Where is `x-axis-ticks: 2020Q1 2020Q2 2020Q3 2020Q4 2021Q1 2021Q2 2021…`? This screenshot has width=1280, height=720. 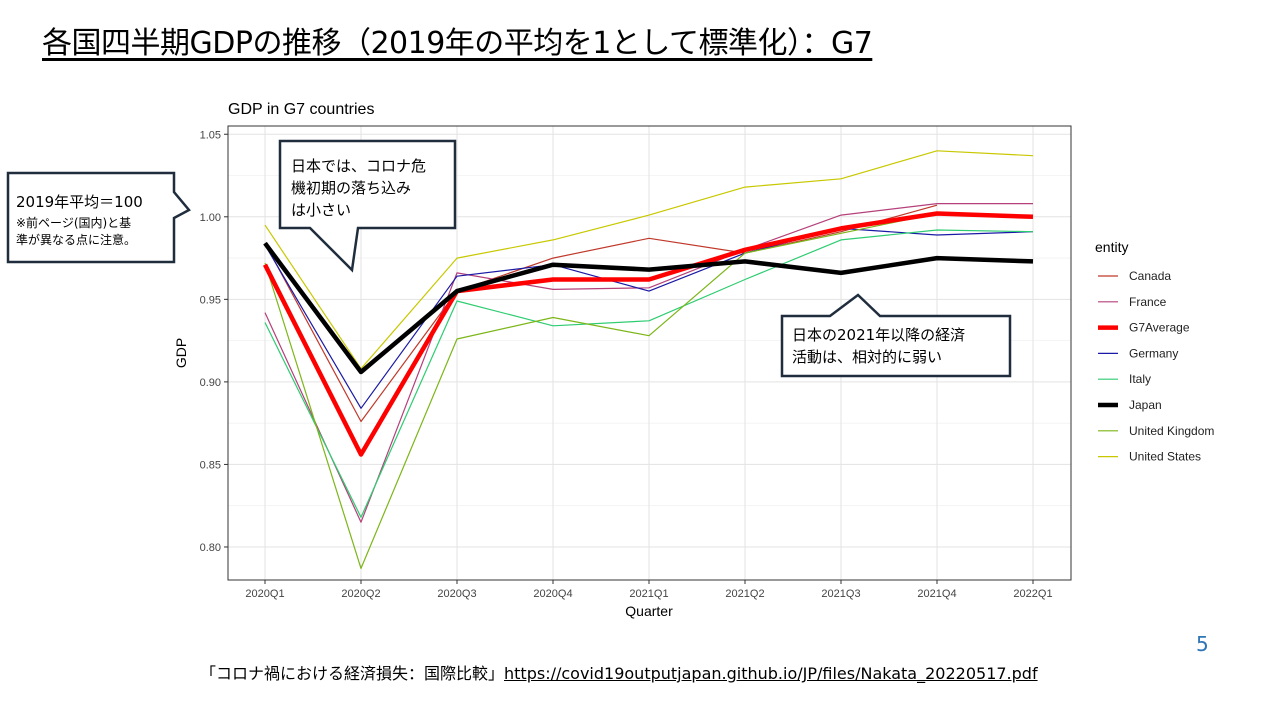 x-axis-ticks: 2020Q1 2020Q2 2020Q3 2020Q4 2021Q1 2021Q2 2021… is located at coordinates (649, 590).